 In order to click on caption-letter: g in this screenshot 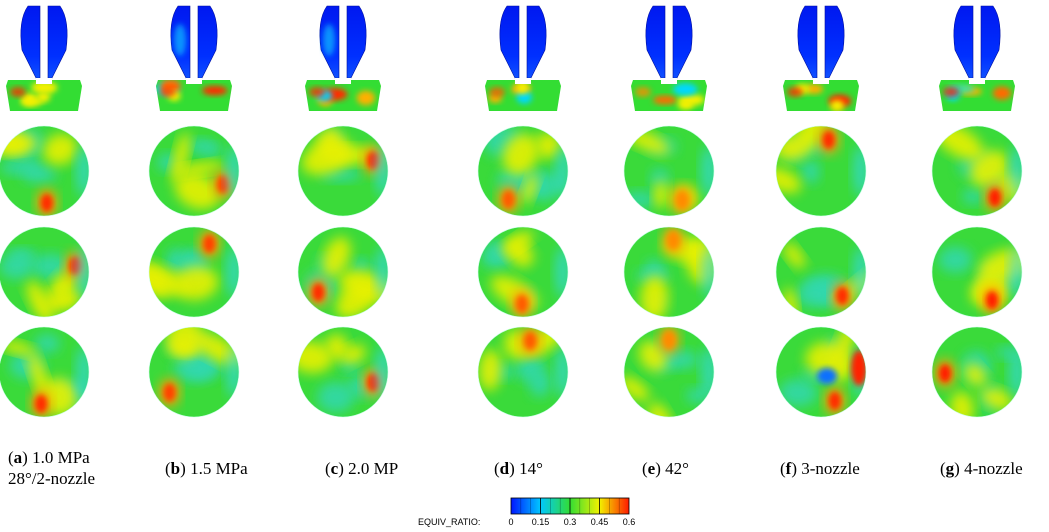, I will do `click(950, 468)`.